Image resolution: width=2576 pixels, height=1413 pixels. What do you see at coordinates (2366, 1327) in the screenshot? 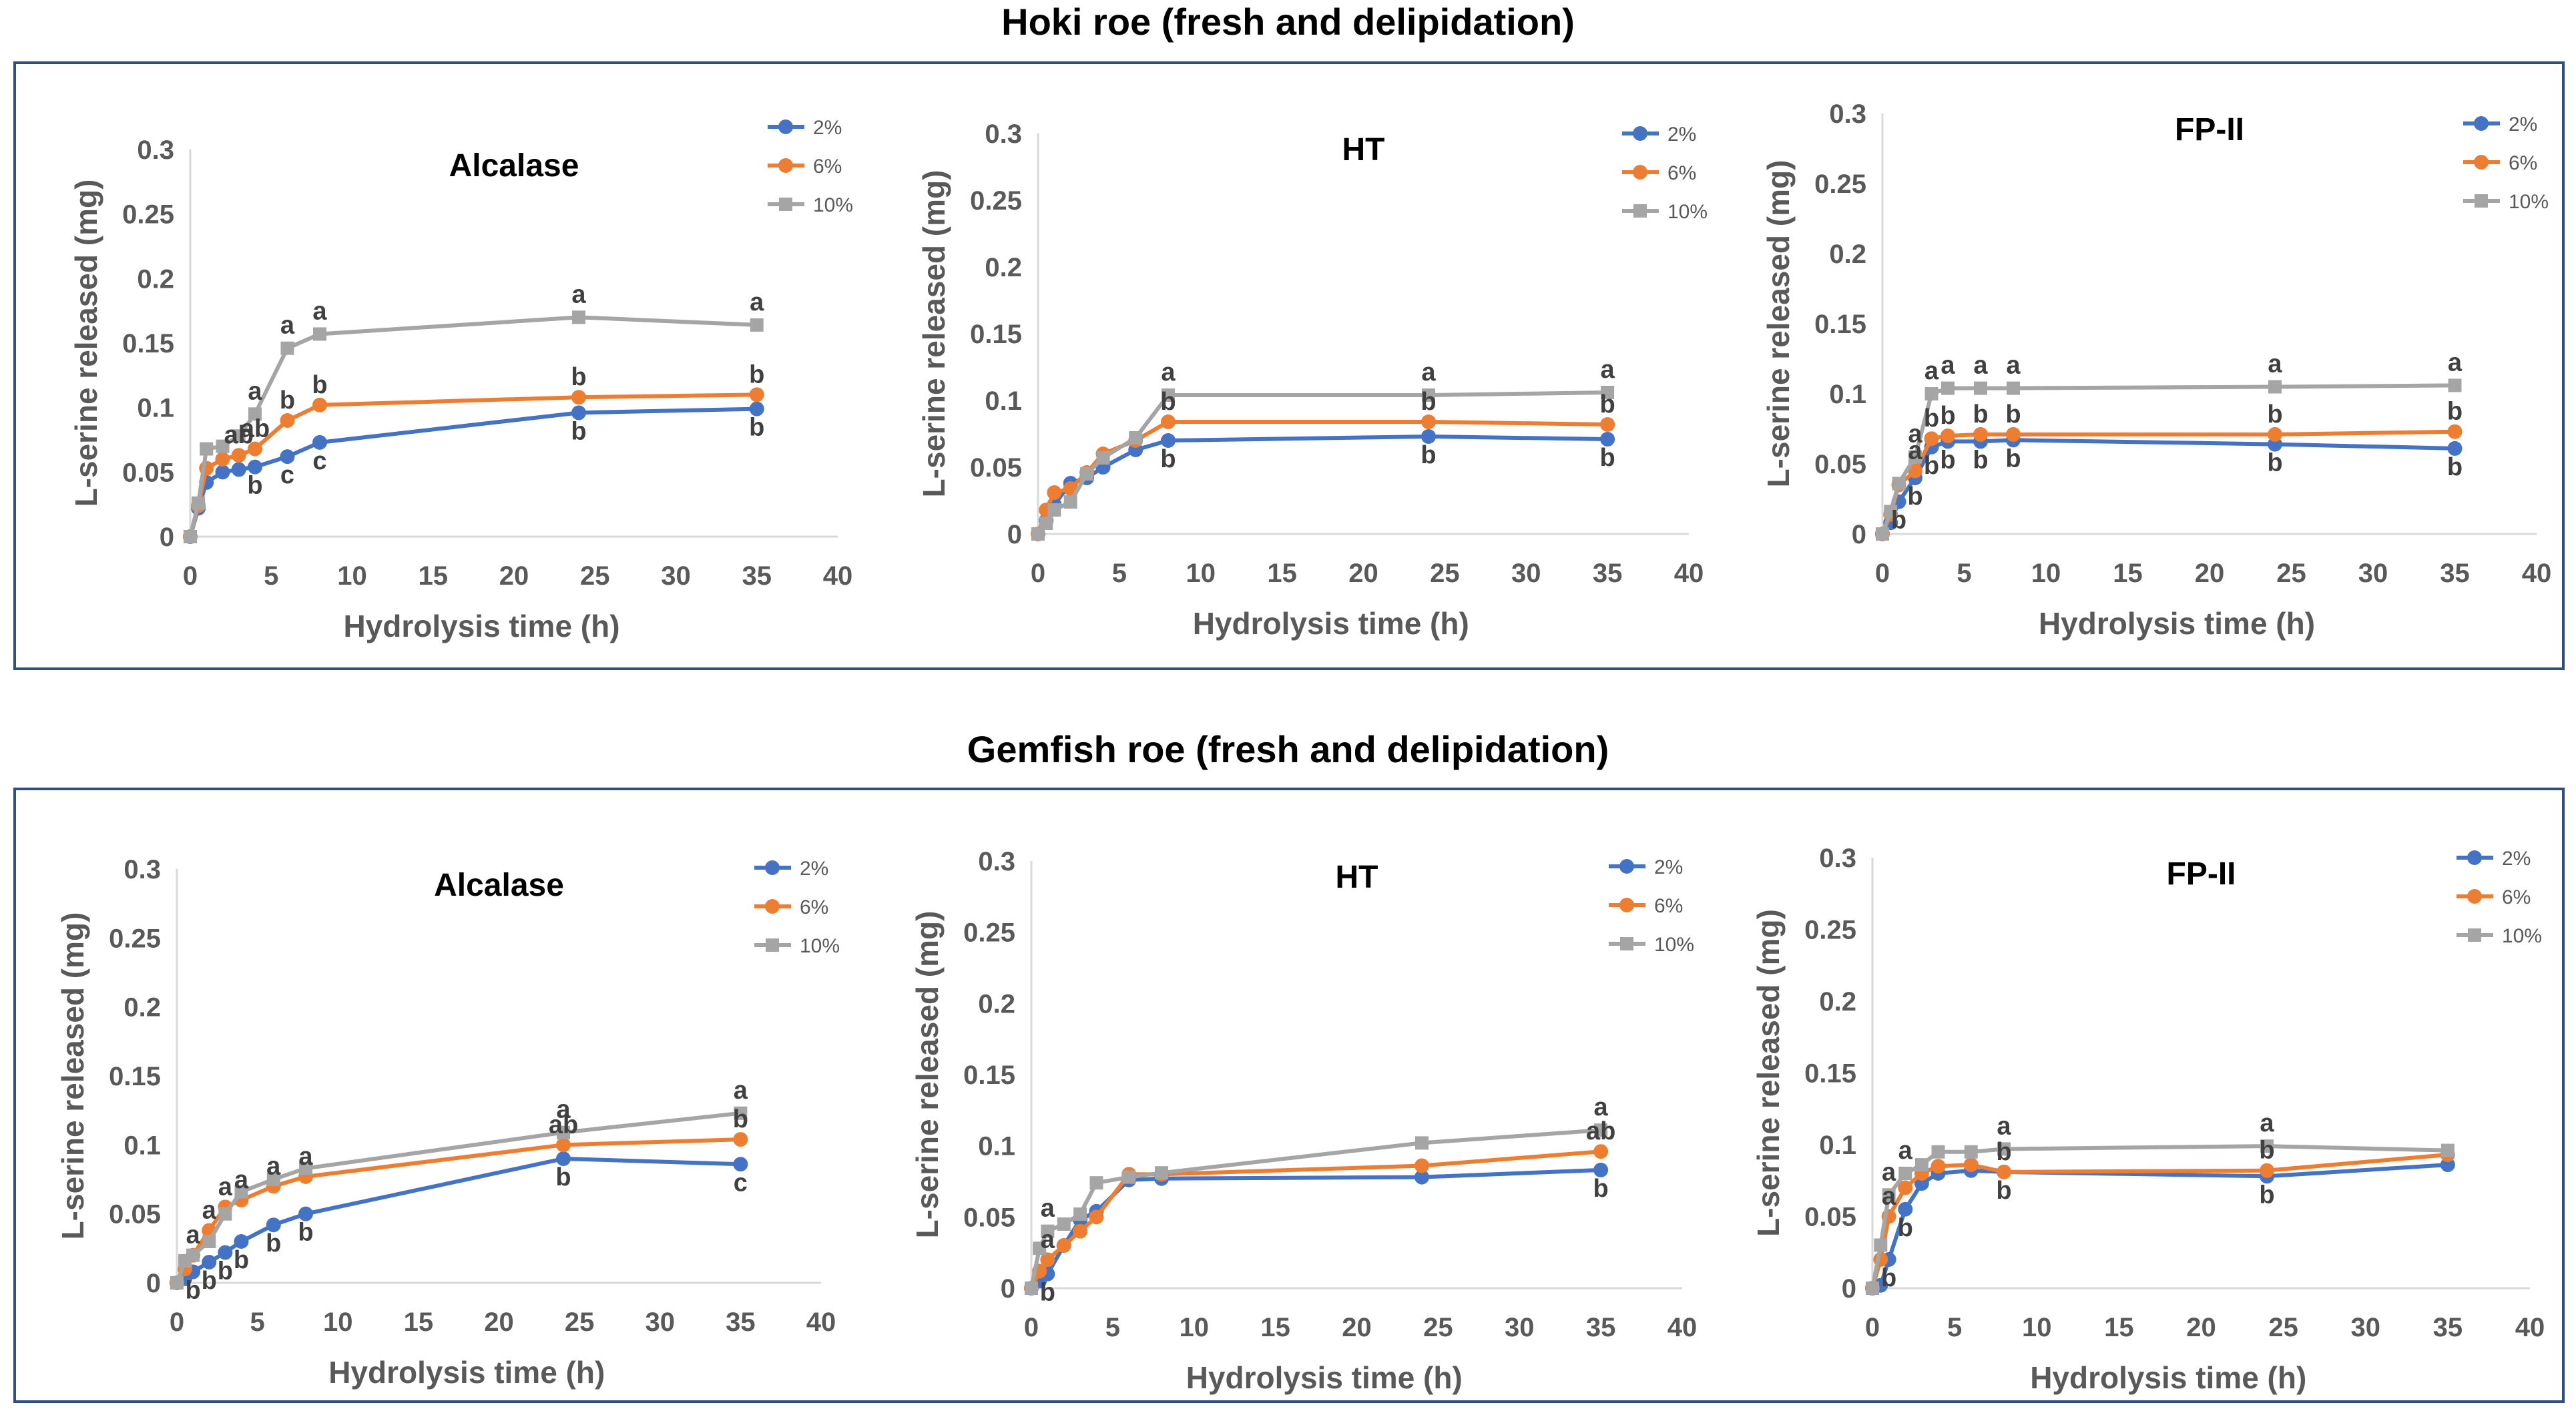
I see `x-tick-label: 30` at bounding box center [2366, 1327].